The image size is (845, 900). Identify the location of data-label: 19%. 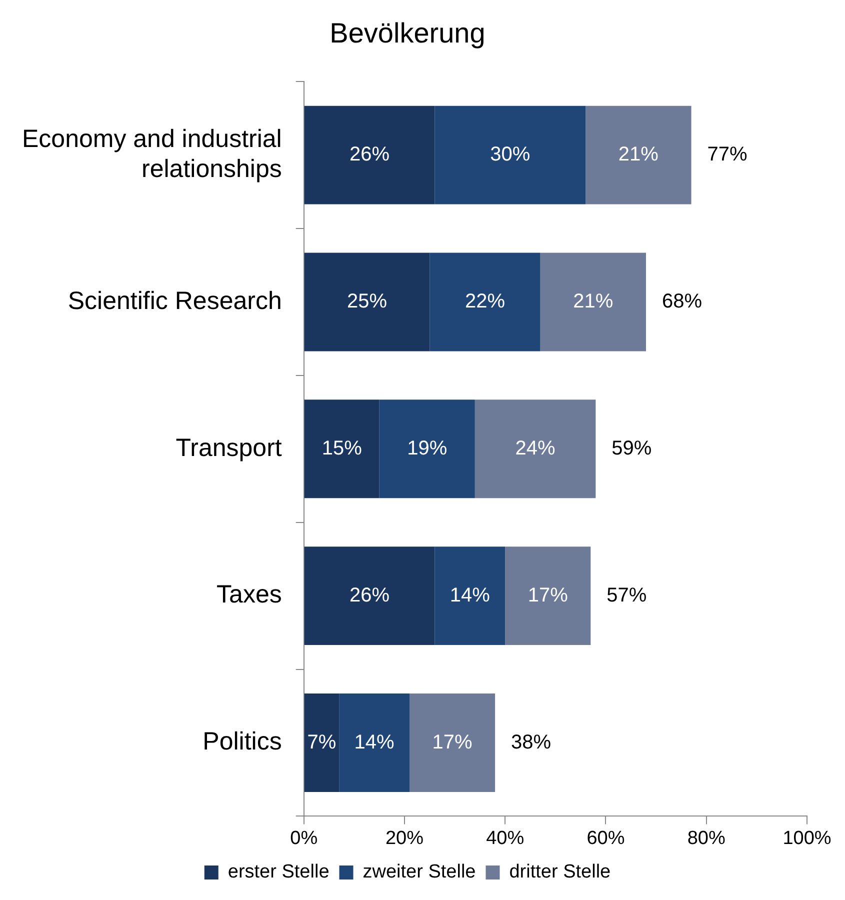
(427, 448).